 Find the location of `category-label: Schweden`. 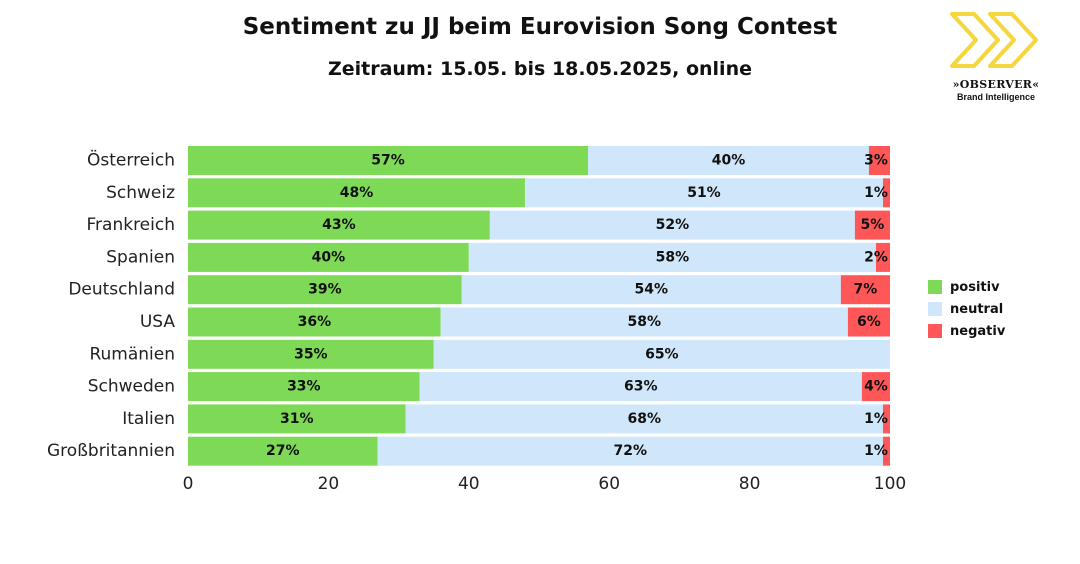

category-label: Schweden is located at coordinates (131, 387).